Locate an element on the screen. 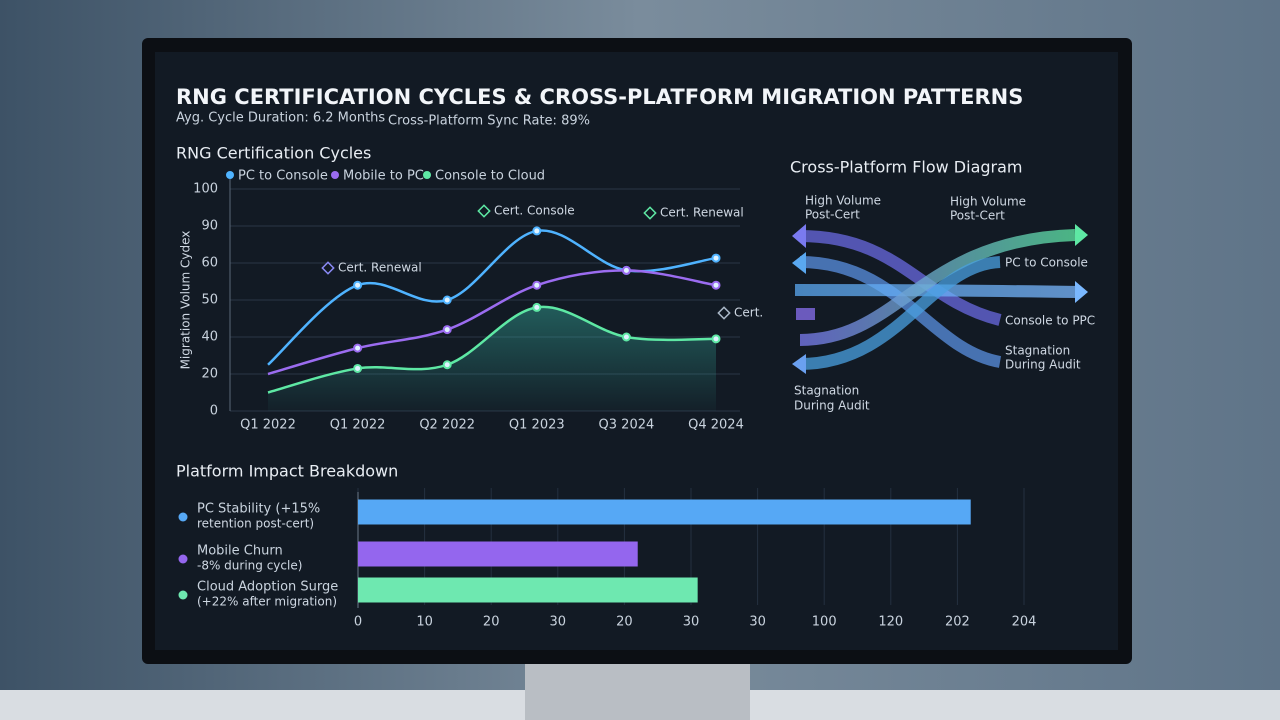 The width and height of the screenshot is (1280, 720). x-tick-label: 202 is located at coordinates (957, 622).